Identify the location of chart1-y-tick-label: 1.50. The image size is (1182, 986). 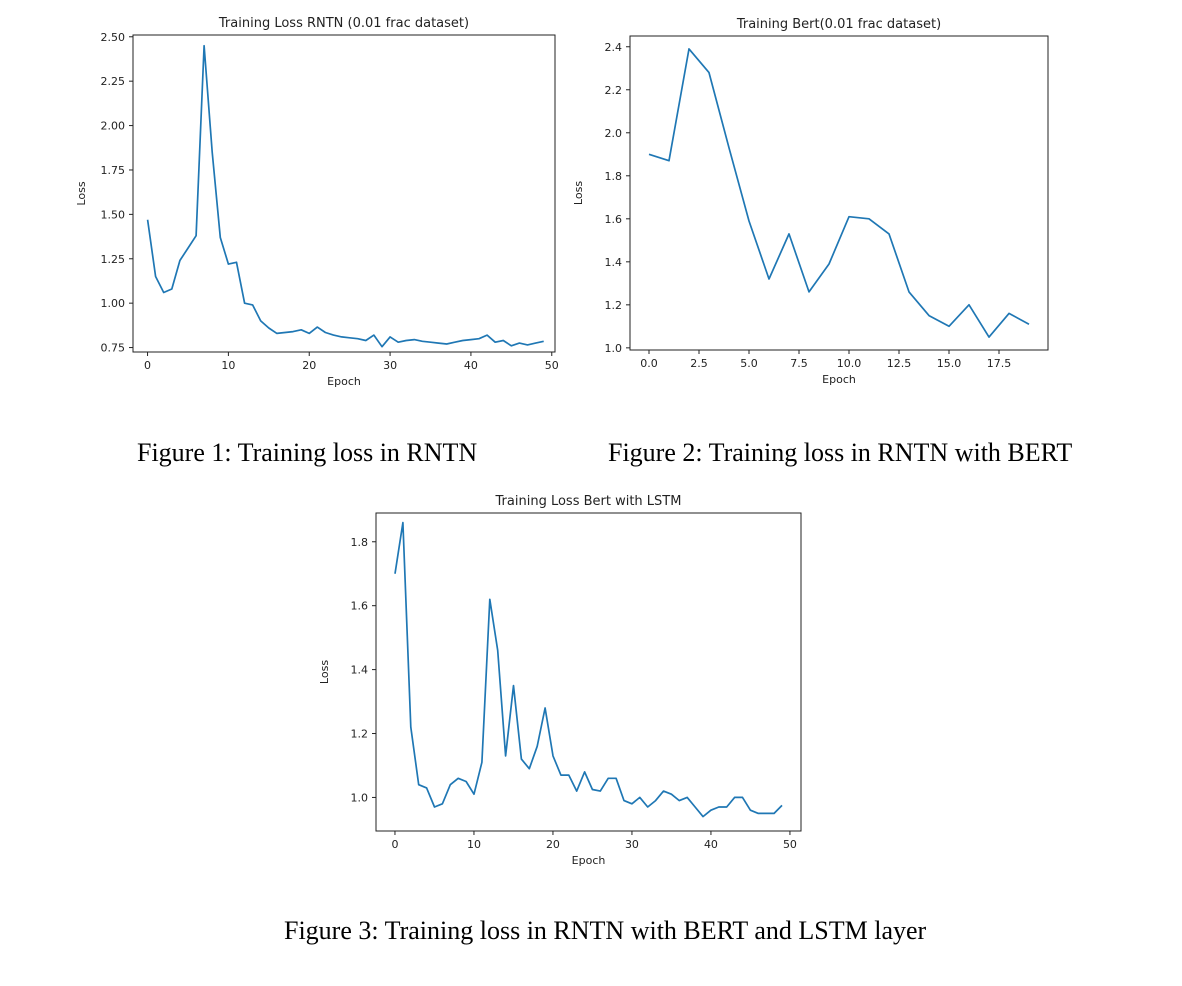
(113, 214).